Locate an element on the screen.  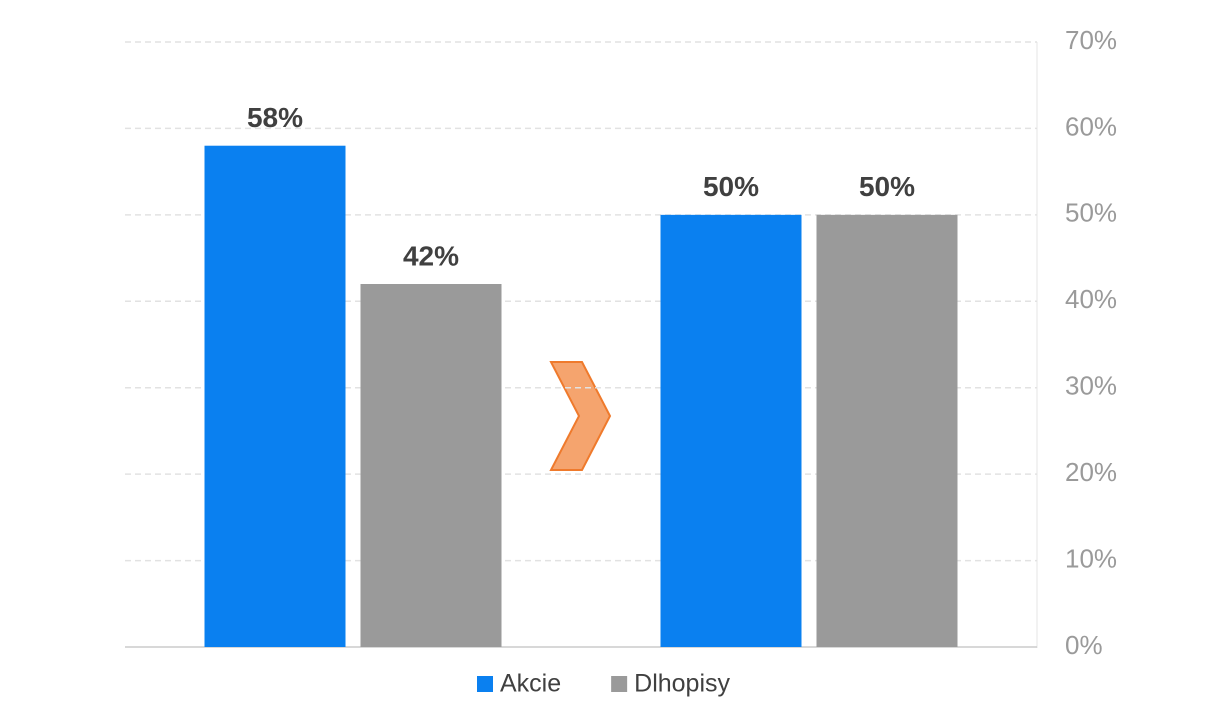
legend-label: Dlhopisy is located at coordinates (682, 684).